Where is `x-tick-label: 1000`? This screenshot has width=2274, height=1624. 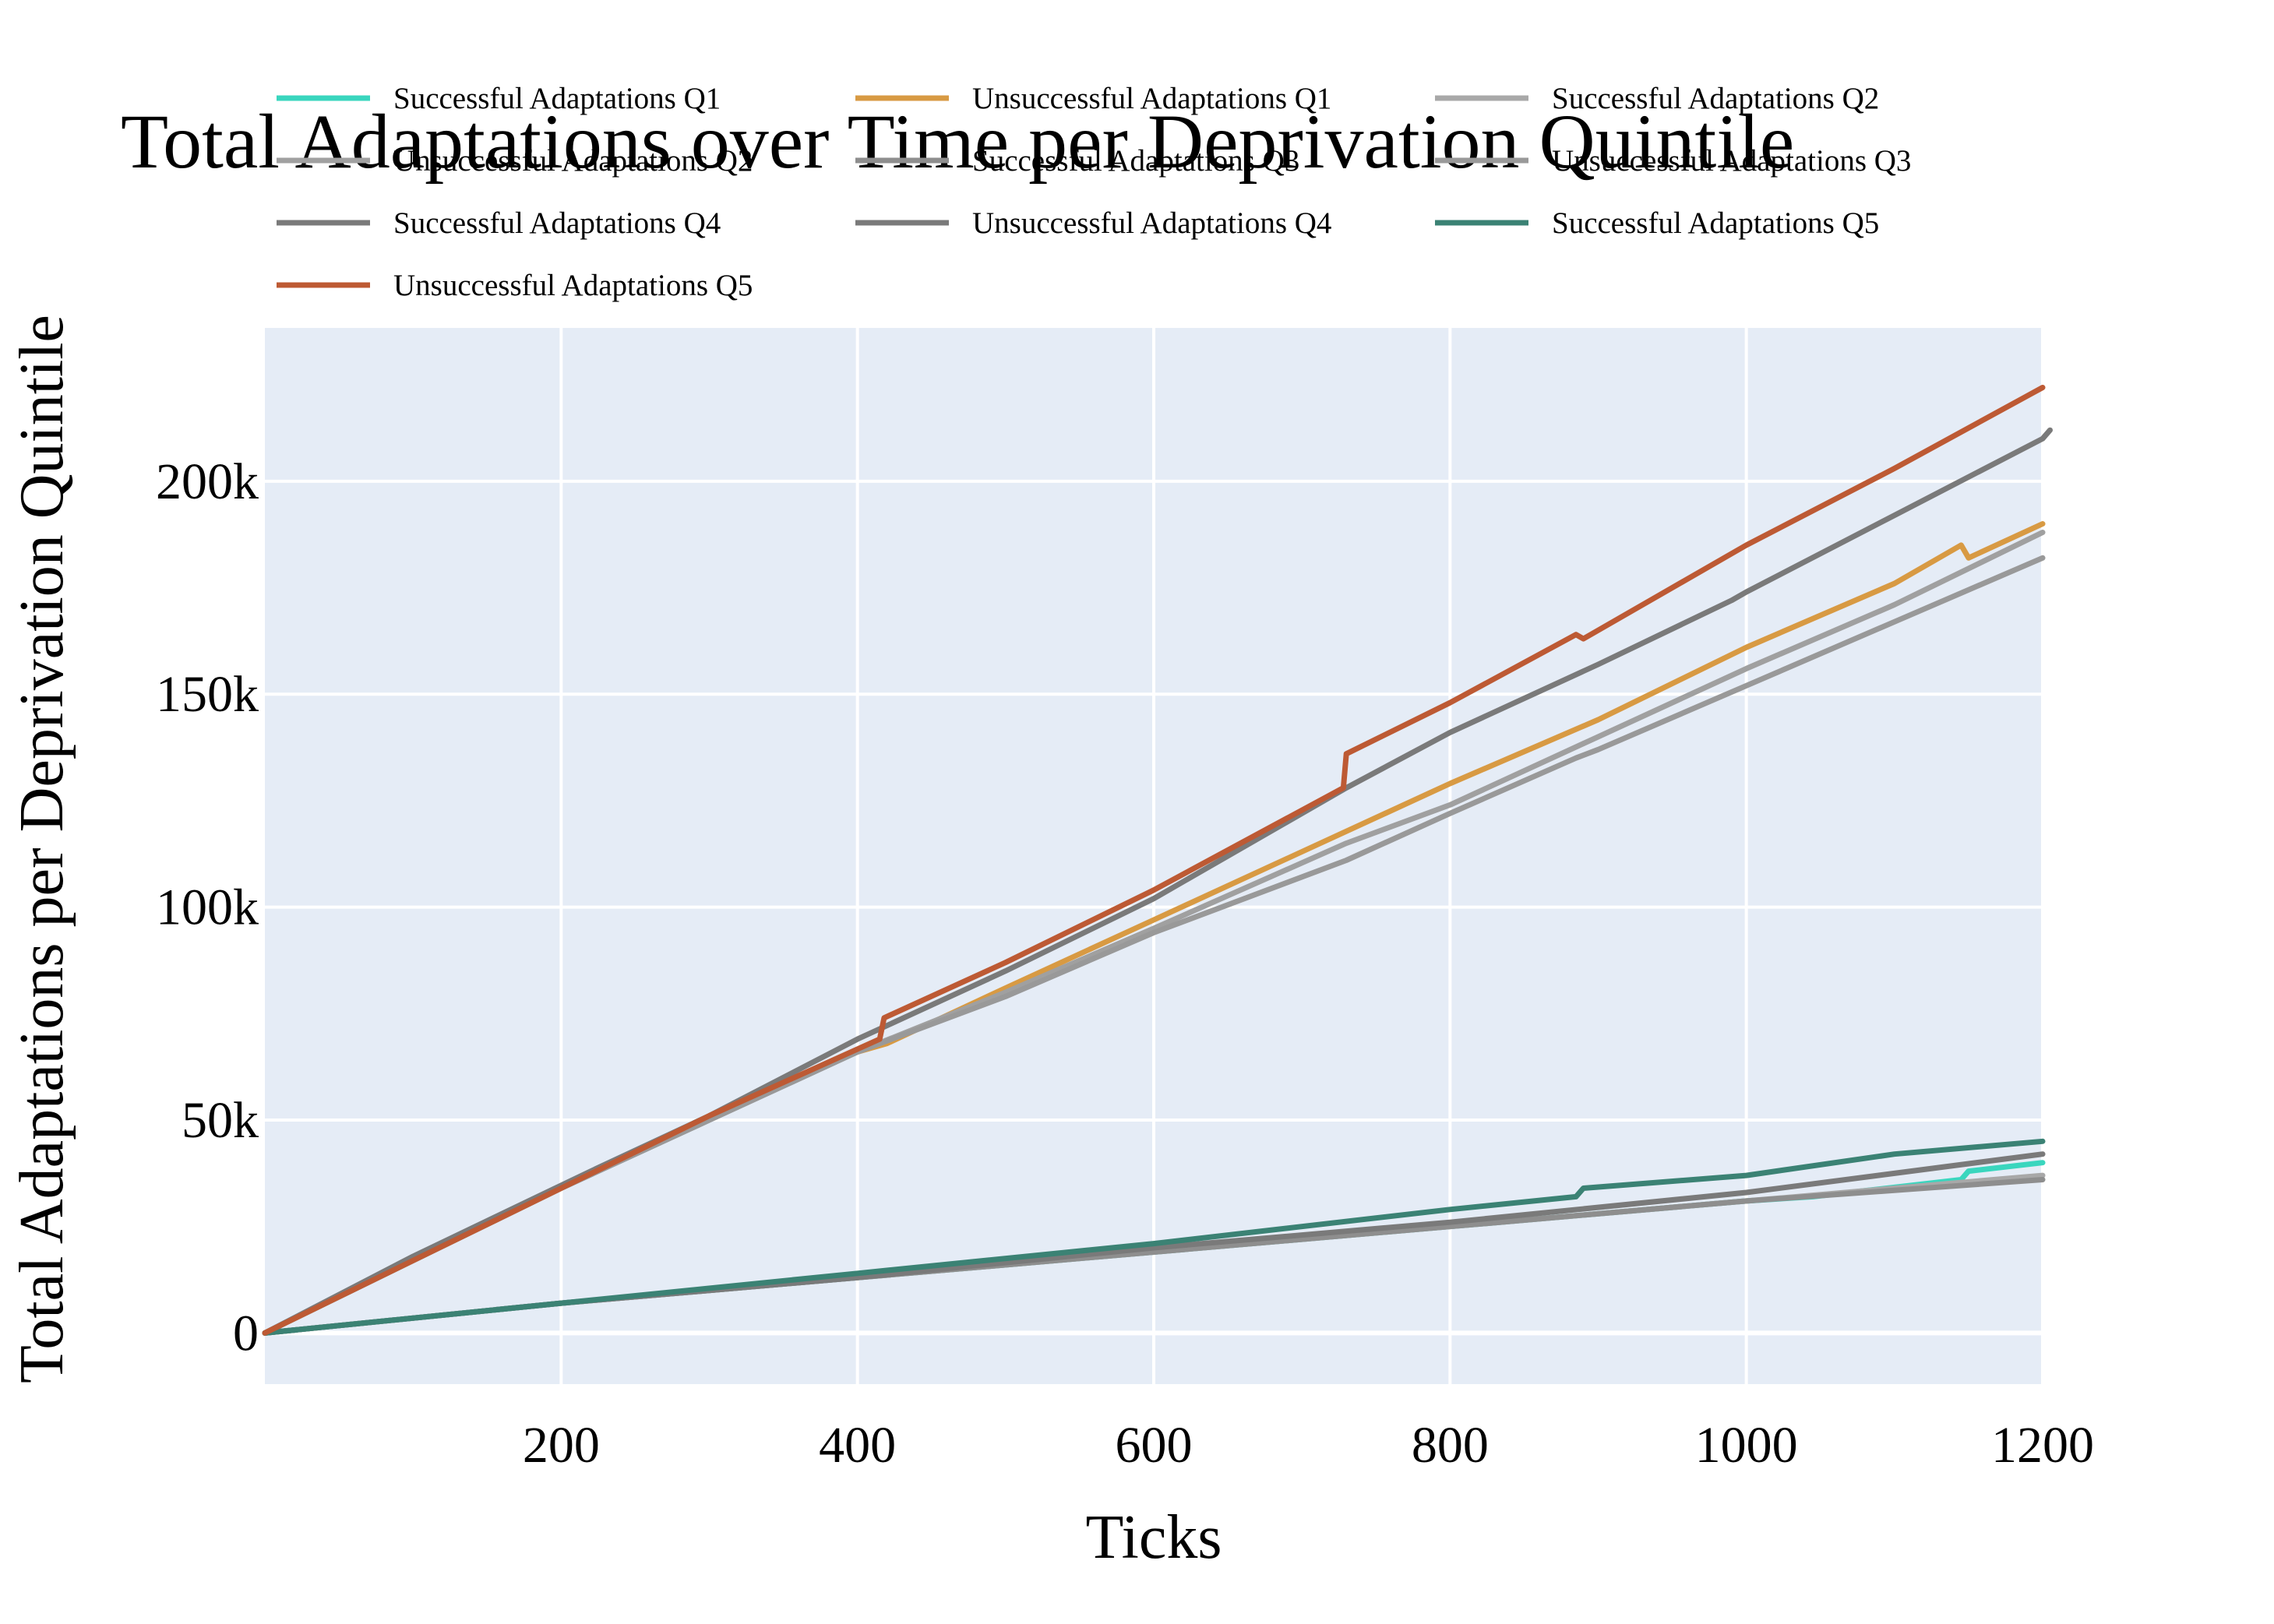
x-tick-label: 1000 is located at coordinates (1746, 1445).